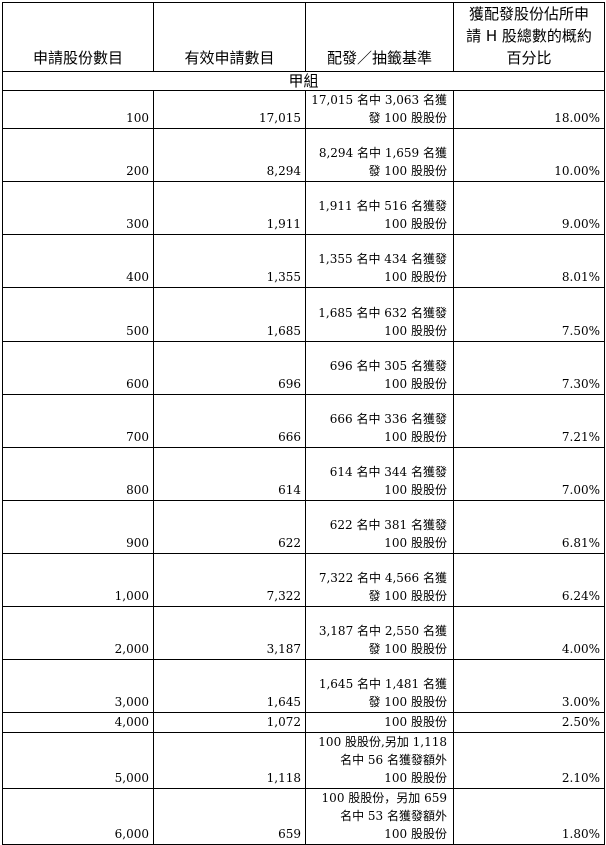  Describe the element at coordinates (393, 816) in the screenshot. I see `basis-line: 名中 53 名獲發額外` at that location.